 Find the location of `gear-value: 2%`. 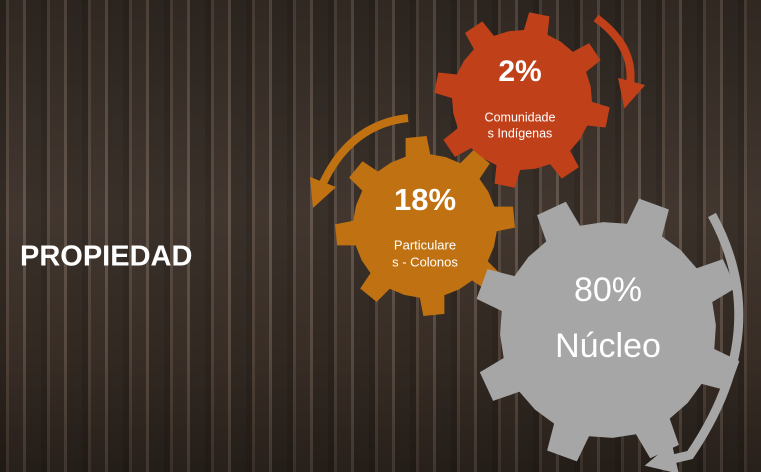

gear-value: 2% is located at coordinates (519, 71).